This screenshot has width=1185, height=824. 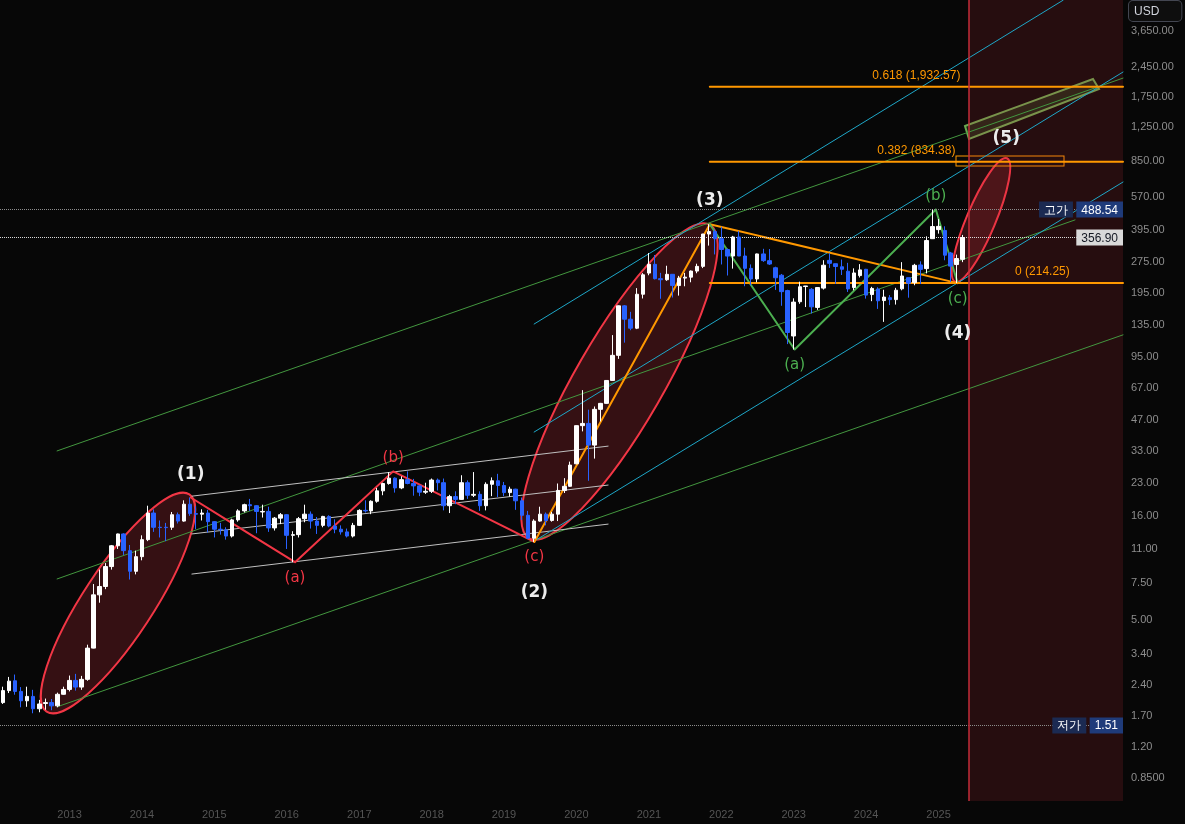 What do you see at coordinates (1148, 291) in the screenshot?
I see `y-tick-label: 195.00` at bounding box center [1148, 291].